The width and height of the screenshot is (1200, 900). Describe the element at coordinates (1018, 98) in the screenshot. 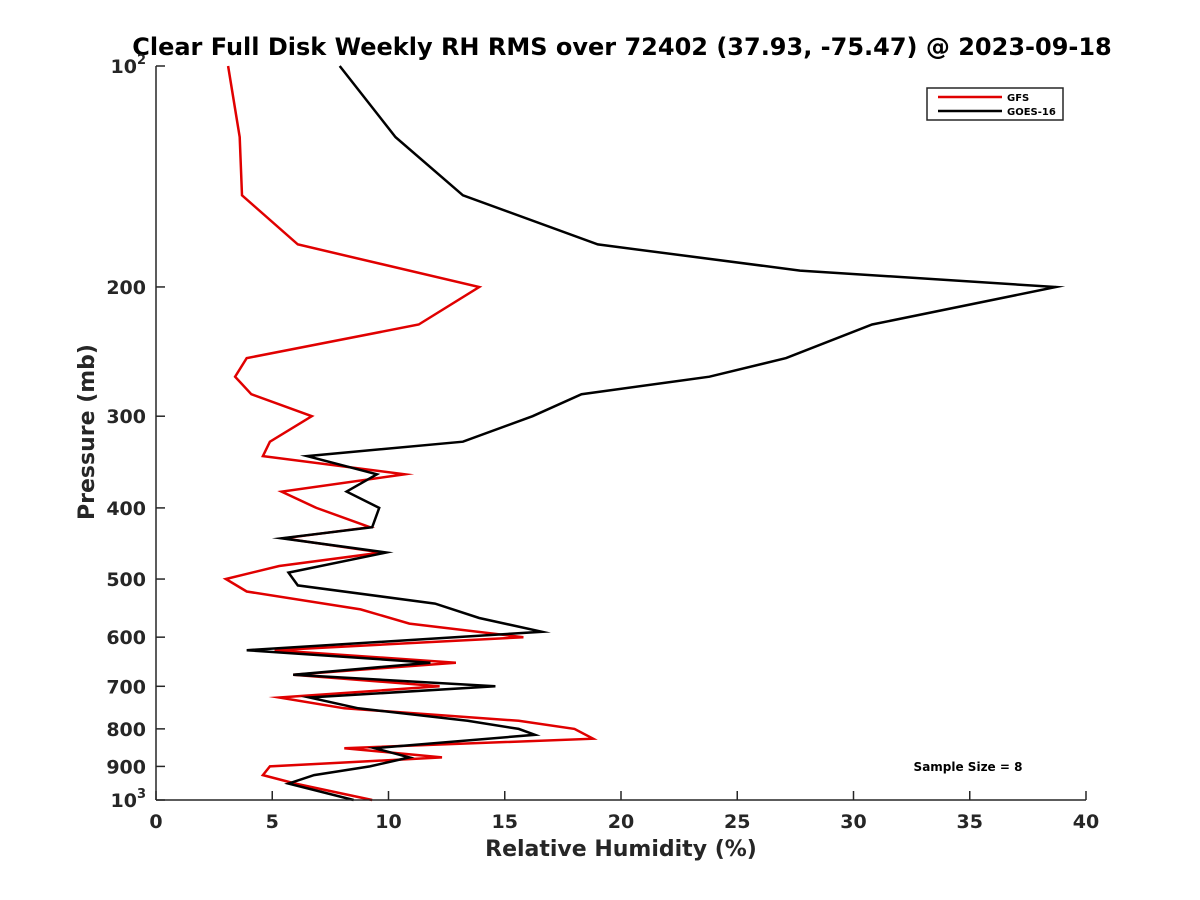

I see `legend-label: GFS` at that location.